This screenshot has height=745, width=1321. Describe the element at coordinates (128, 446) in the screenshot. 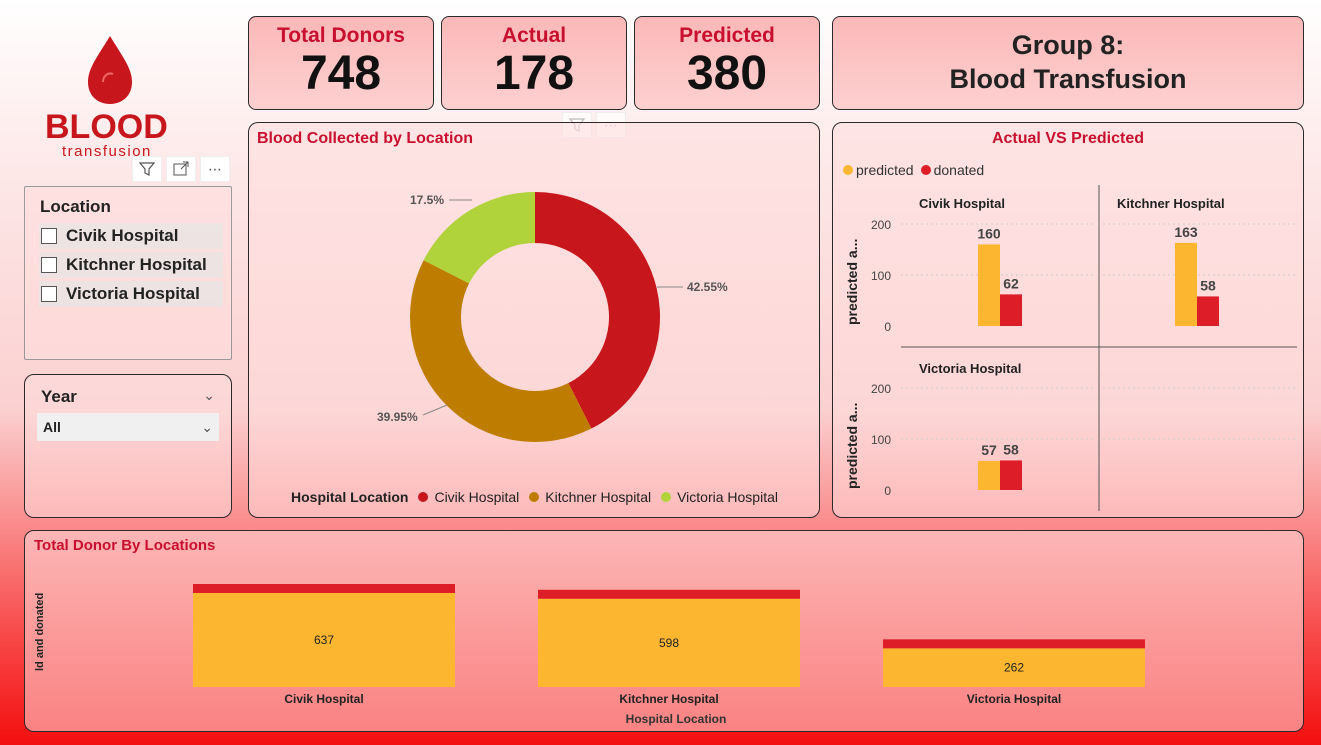

I see `year-slicer: Year ⌄ All ⌄` at that location.